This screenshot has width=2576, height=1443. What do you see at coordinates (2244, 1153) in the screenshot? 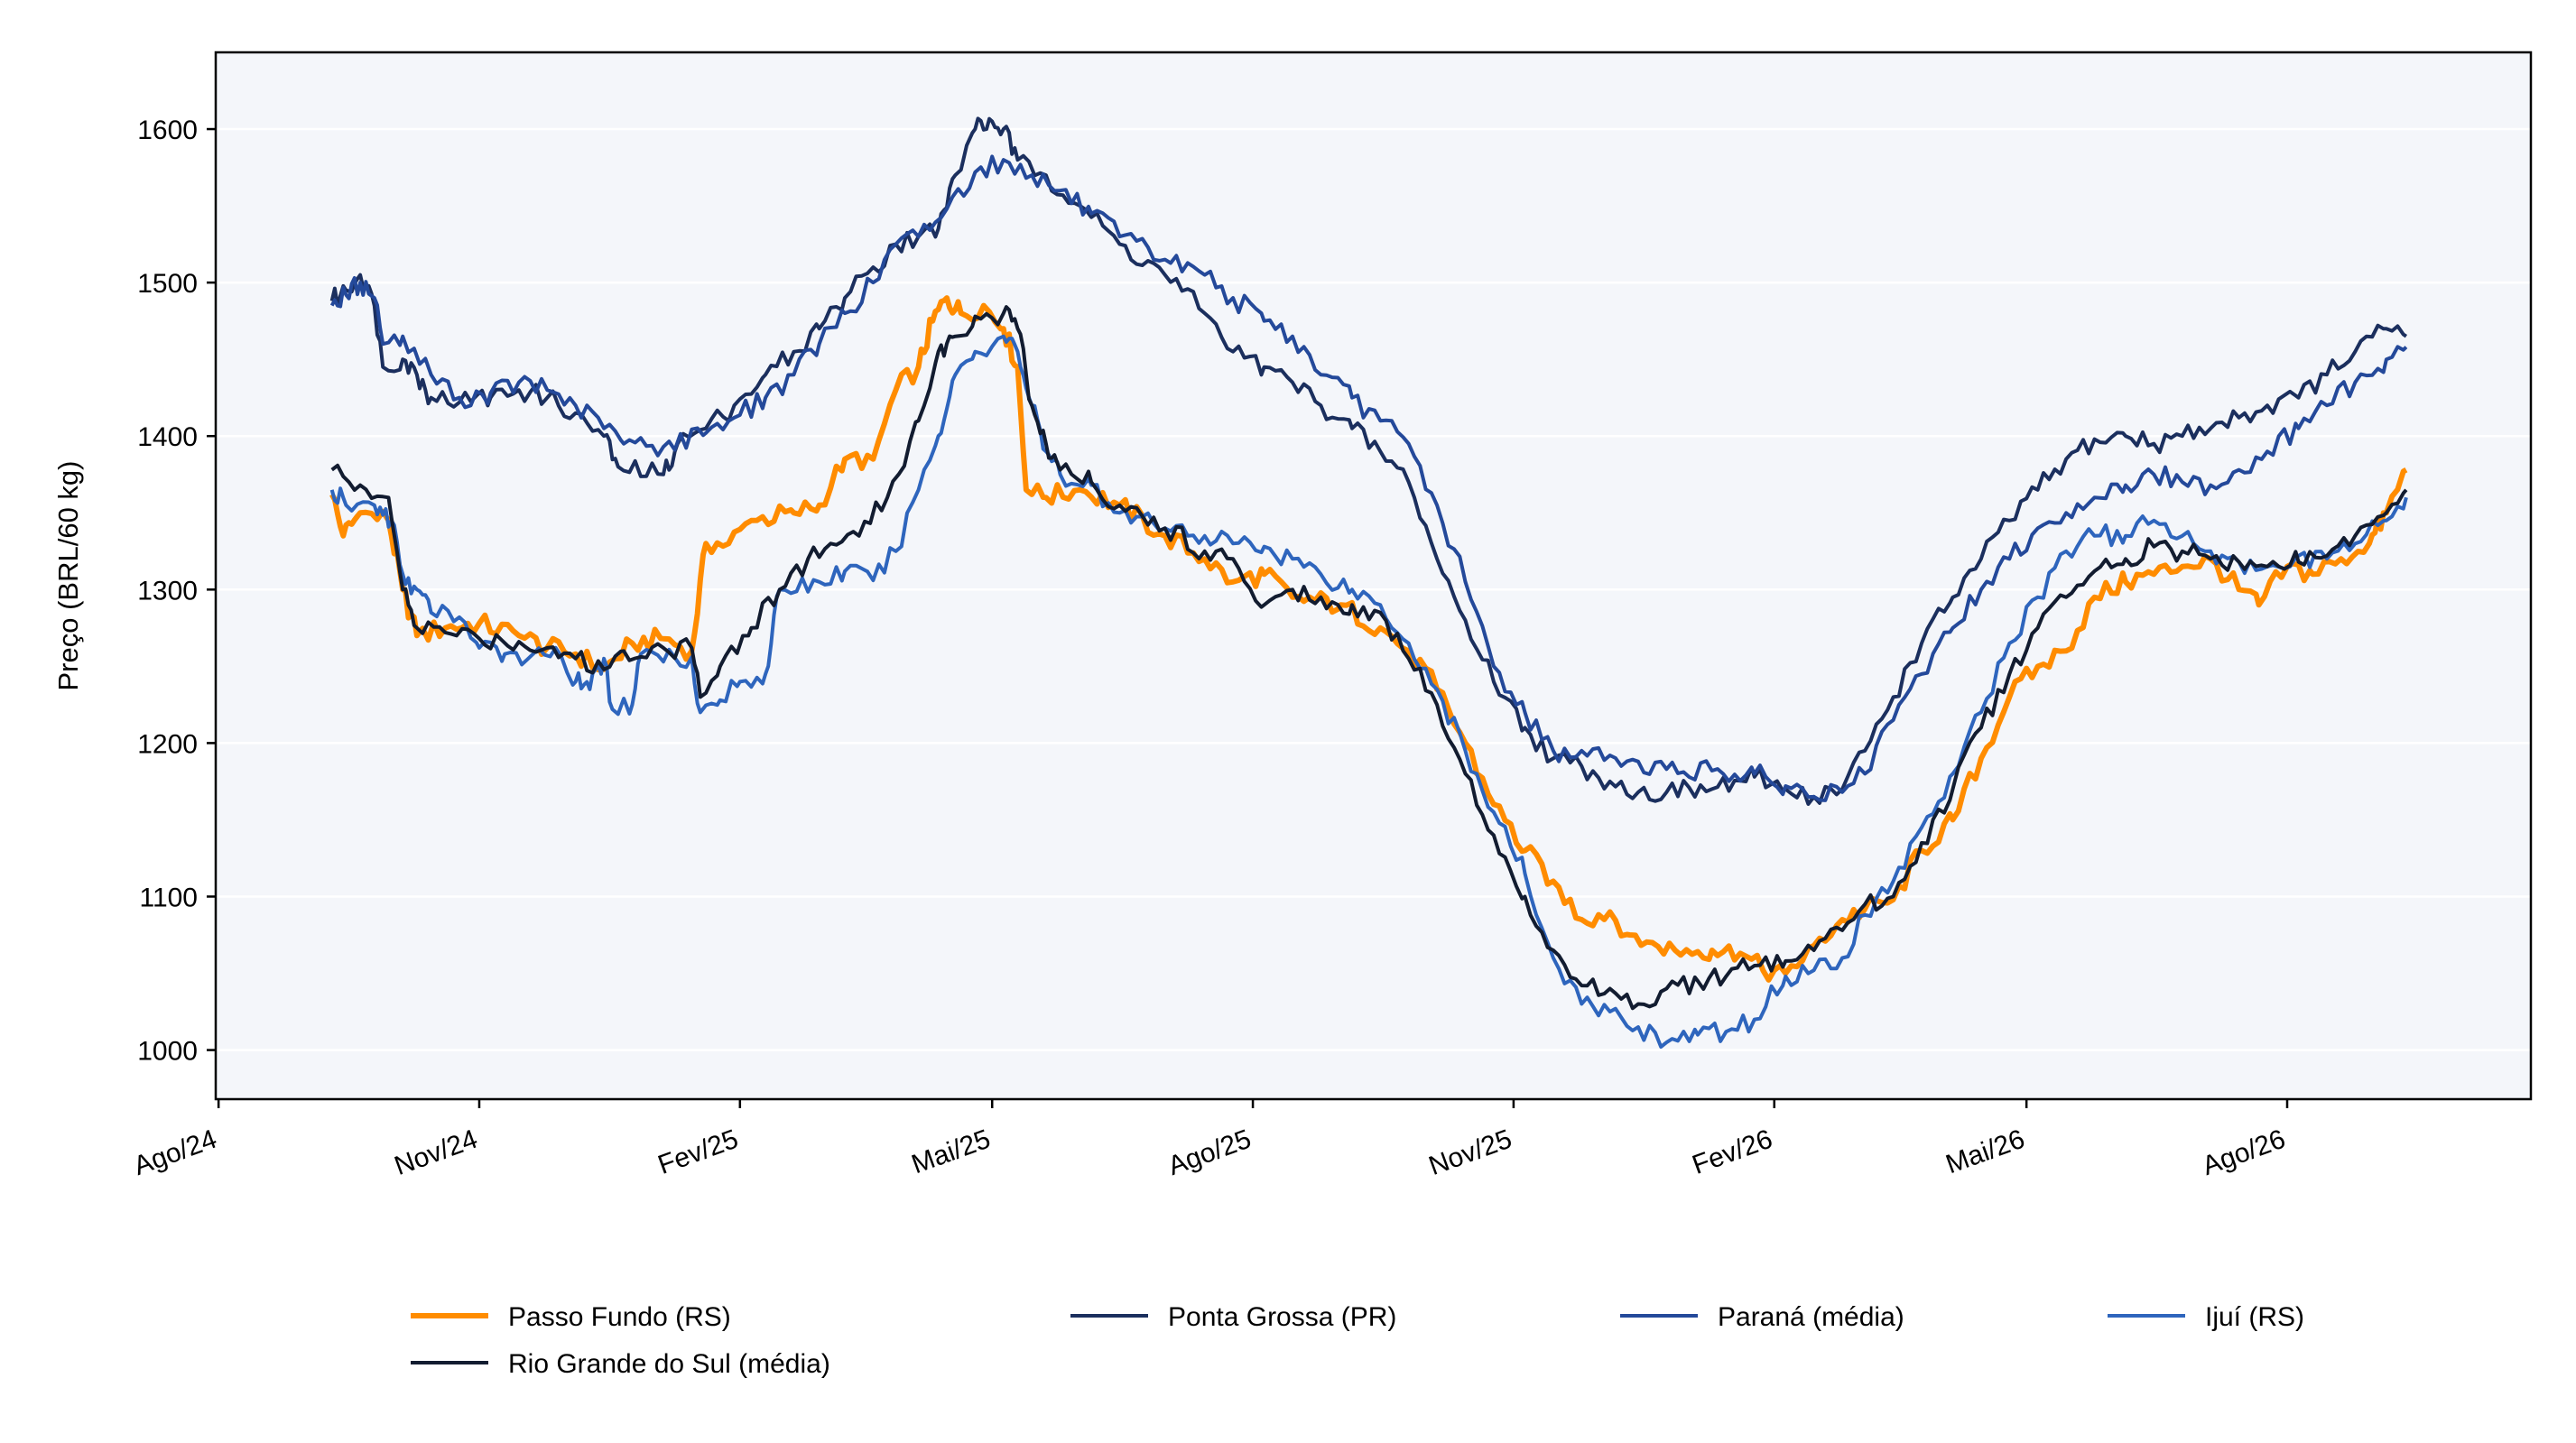
I see `x-tick-label: Ago/26` at bounding box center [2244, 1153].